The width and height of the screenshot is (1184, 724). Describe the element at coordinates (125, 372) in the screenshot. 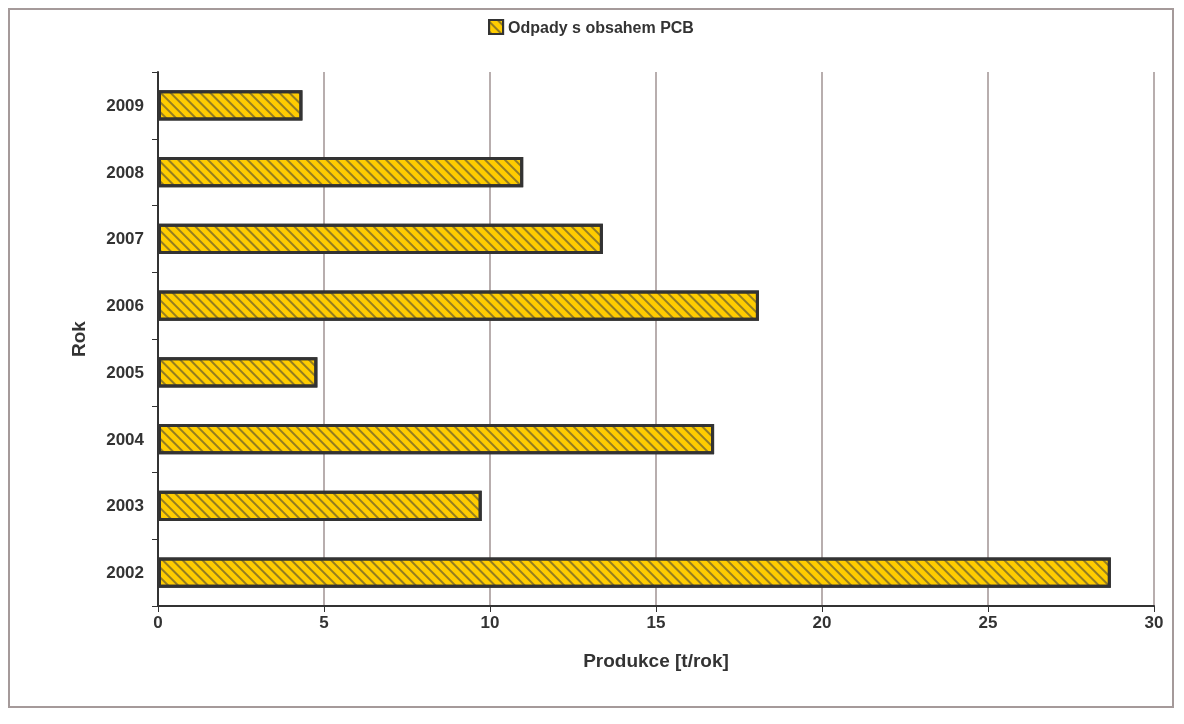

I see `y-tick-label: 2005` at that location.